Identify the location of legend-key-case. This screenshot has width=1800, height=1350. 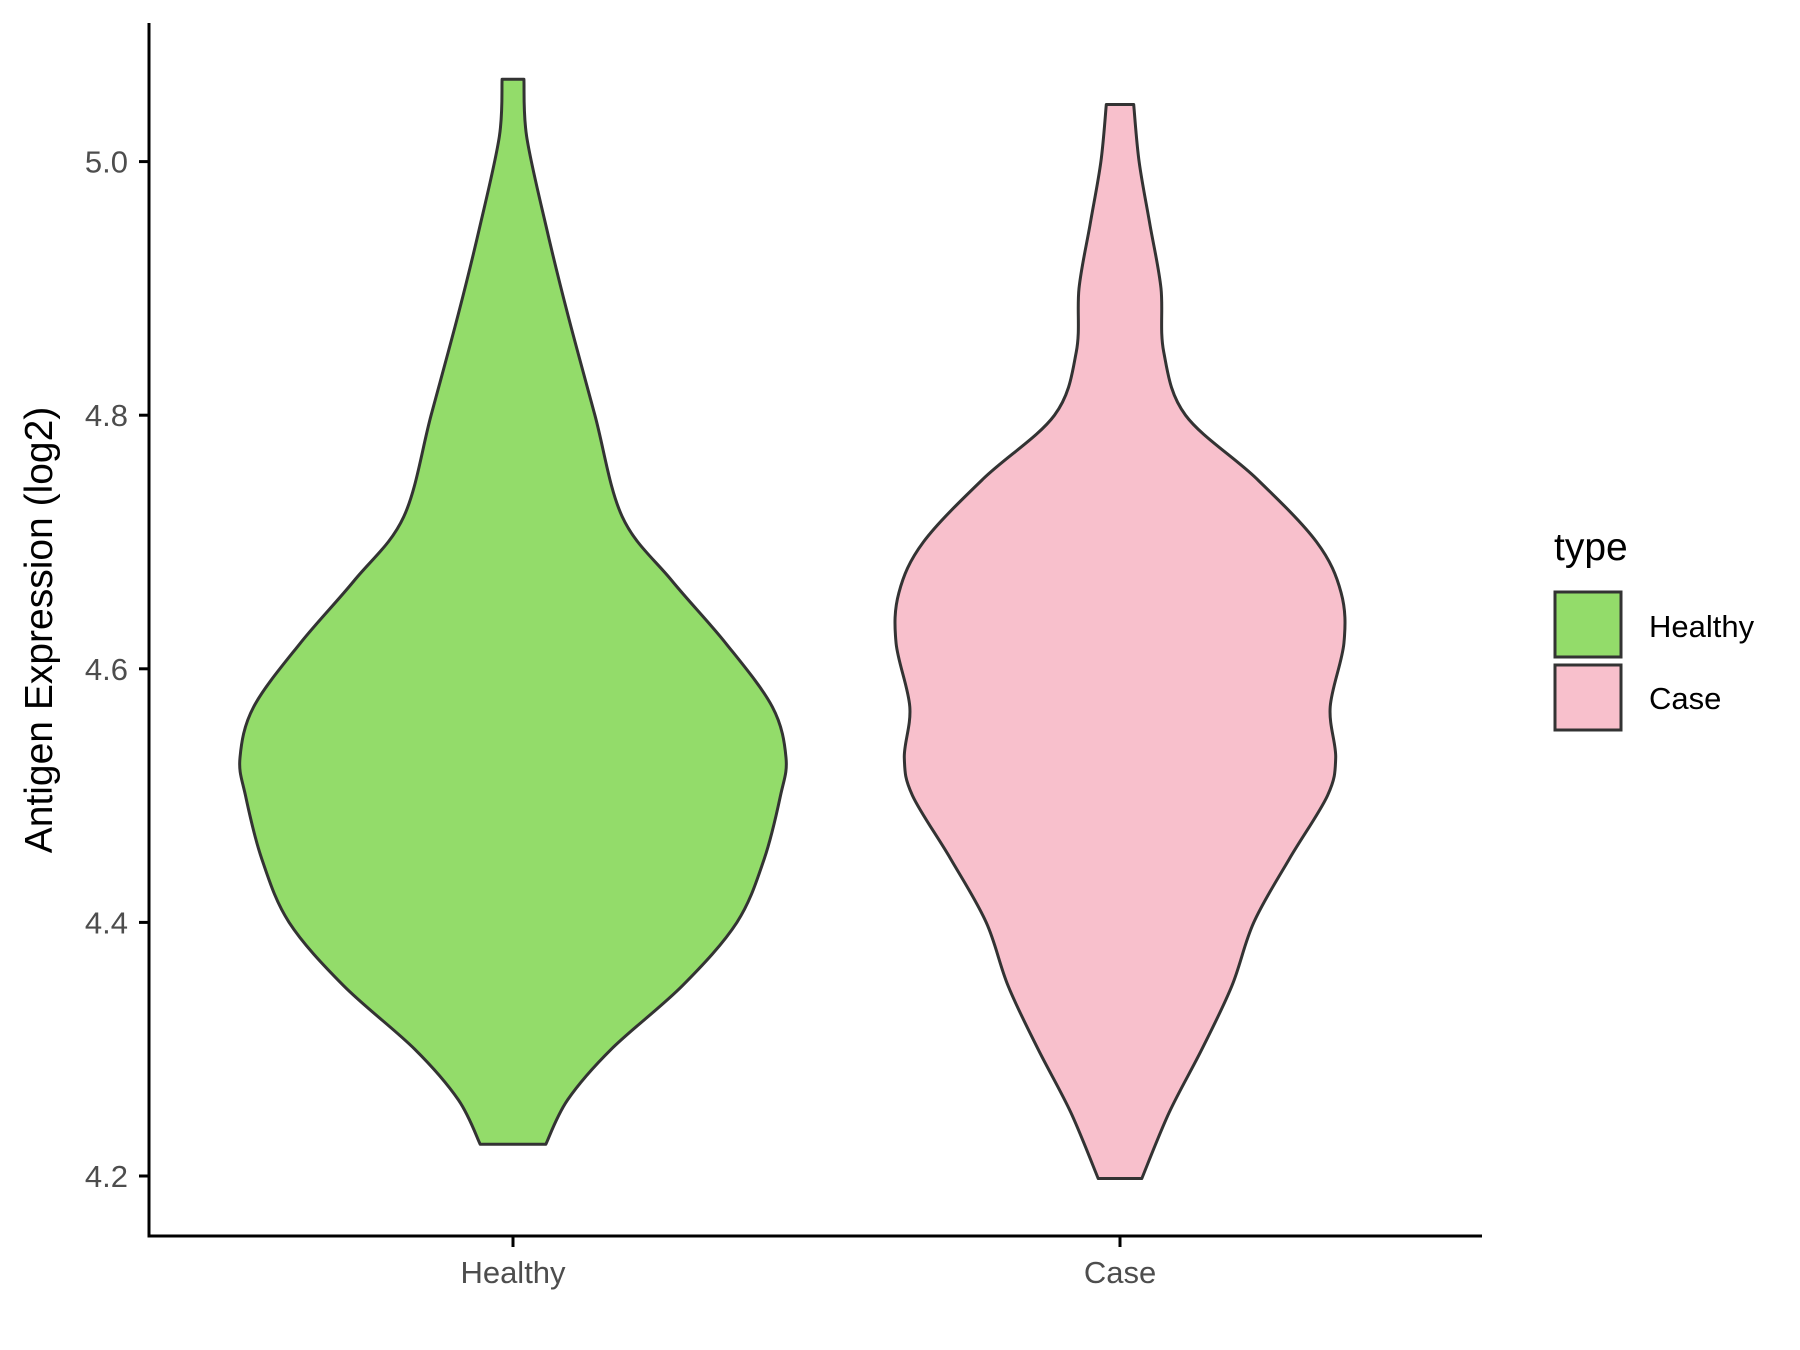
(1588, 697).